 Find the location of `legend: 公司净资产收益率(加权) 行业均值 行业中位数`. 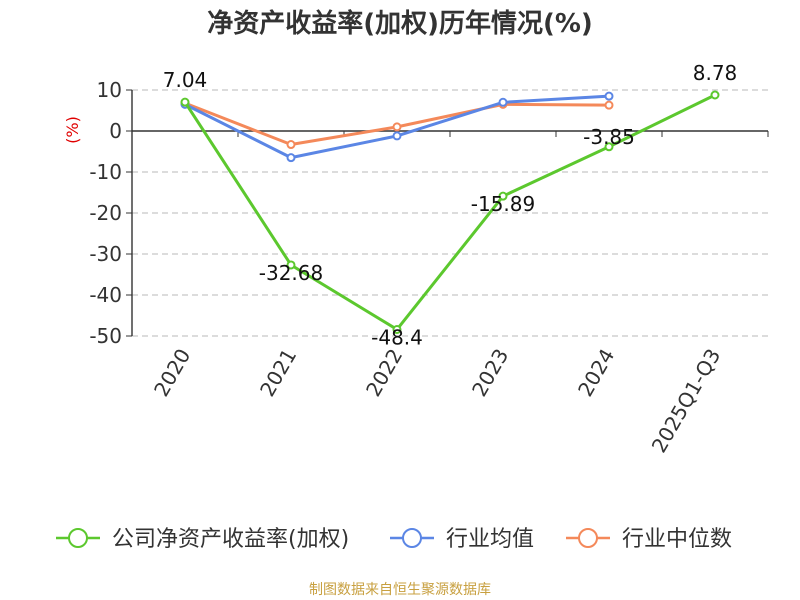

legend: 公司净资产收益率(加权) 行业均值 行业中位数 is located at coordinates (394, 539).